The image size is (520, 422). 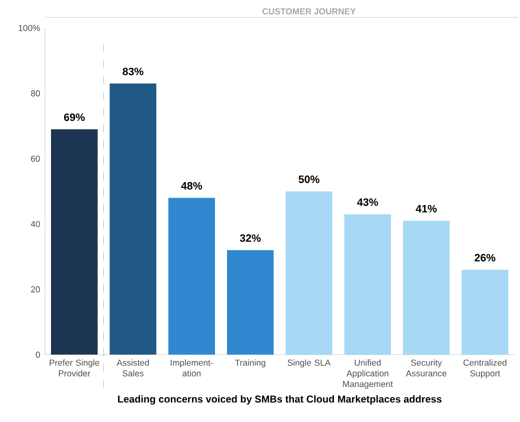 What do you see at coordinates (309, 363) in the screenshot?
I see `x-tick-label: Single SLA` at bounding box center [309, 363].